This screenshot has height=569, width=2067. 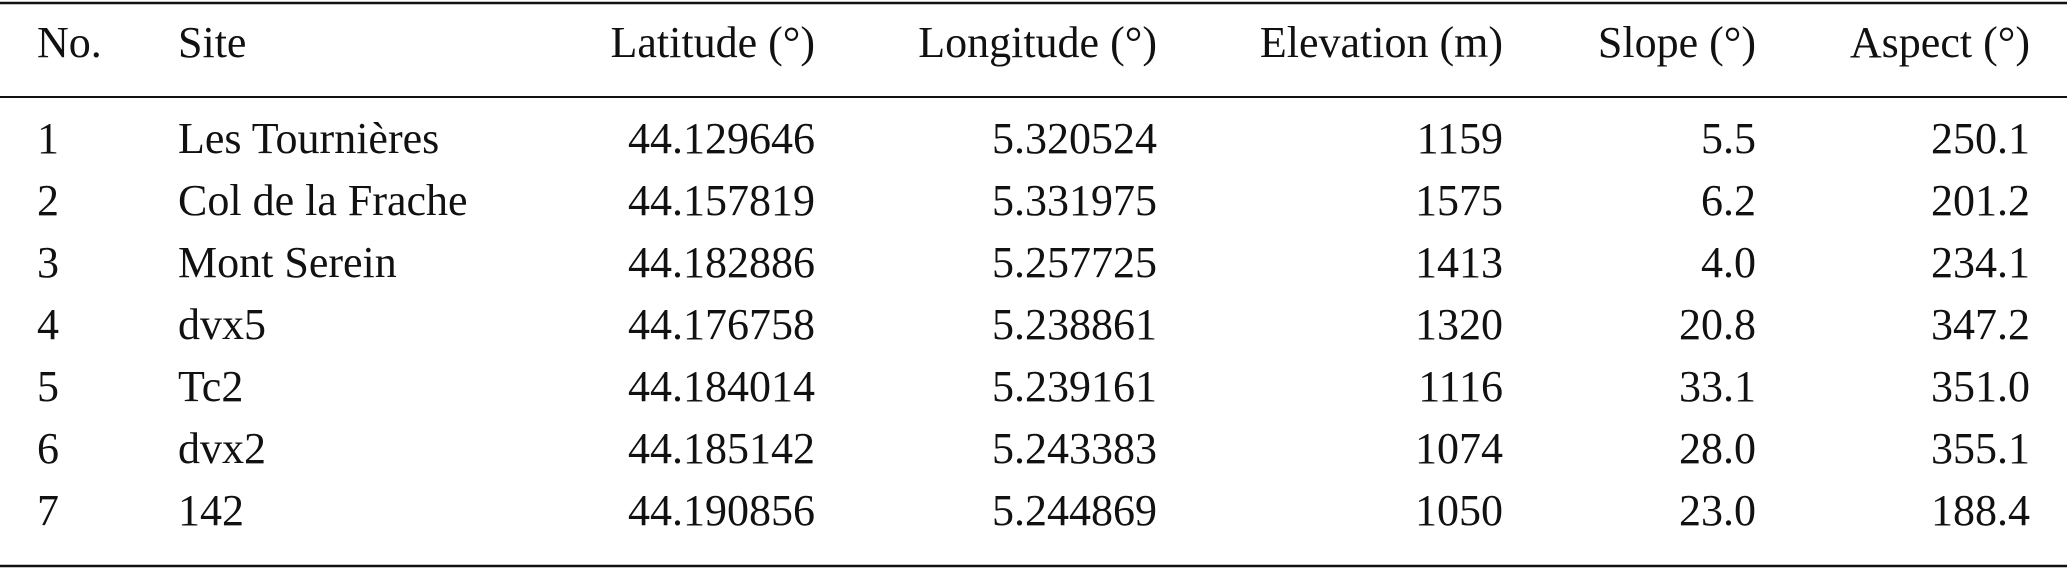 I want to click on header-cell: Elevation (m), so click(x=1381, y=42).